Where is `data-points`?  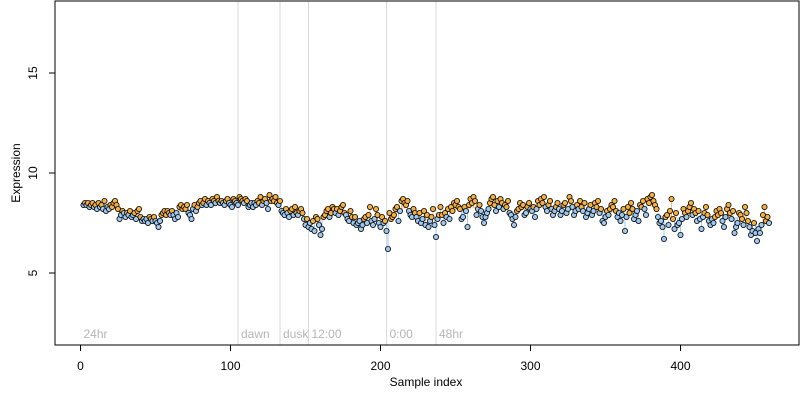 data-points is located at coordinates (426, 221).